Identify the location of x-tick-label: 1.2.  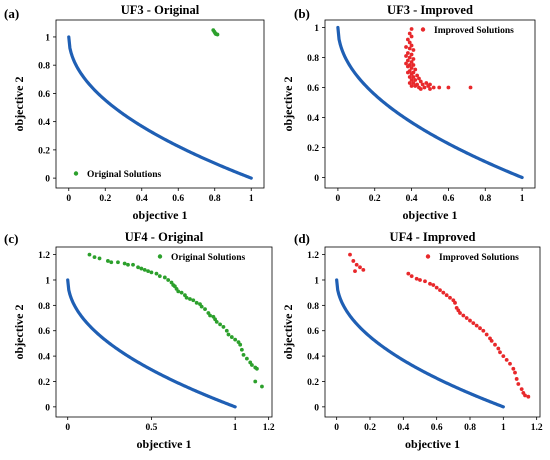
(269, 428).